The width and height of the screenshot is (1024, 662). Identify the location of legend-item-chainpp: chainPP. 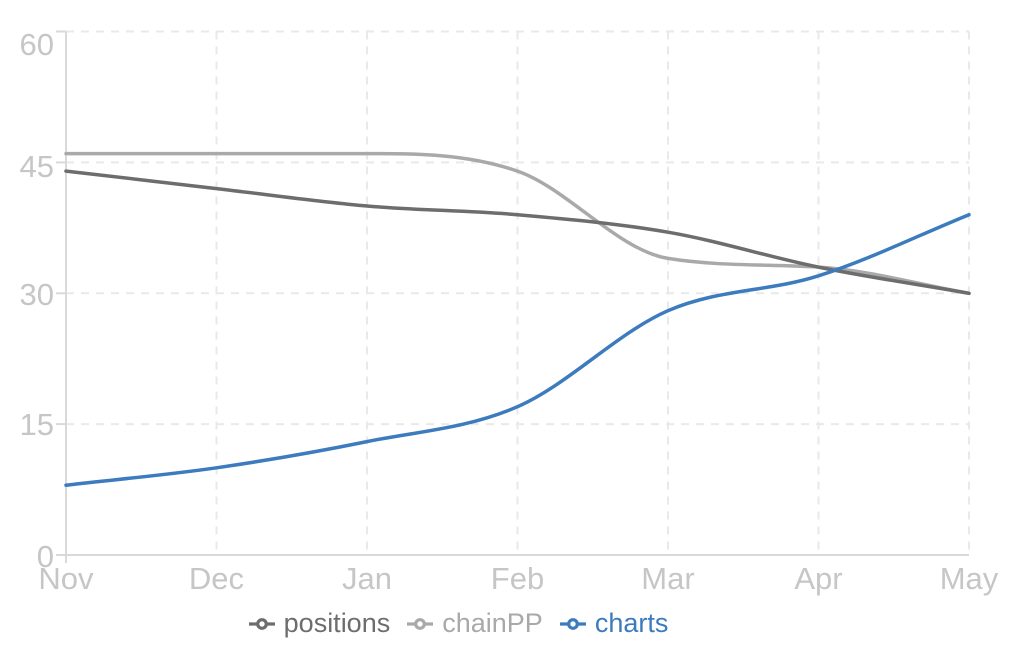
(474, 623).